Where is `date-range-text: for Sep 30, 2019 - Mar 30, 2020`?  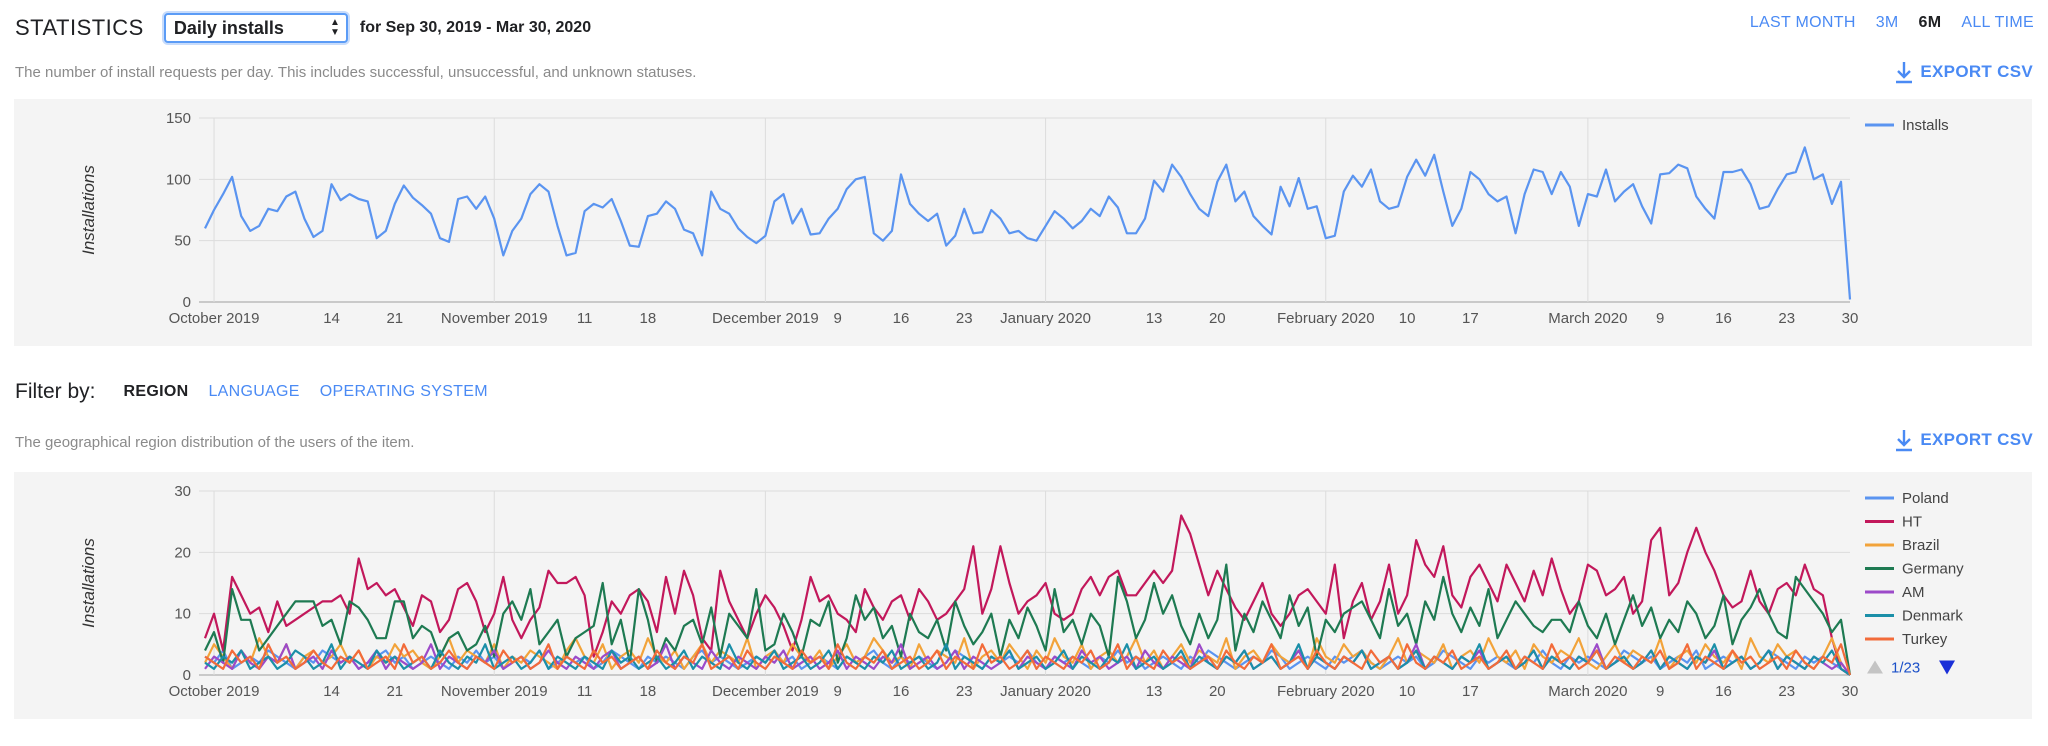 date-range-text: for Sep 30, 2019 - Mar 30, 2020 is located at coordinates (475, 27).